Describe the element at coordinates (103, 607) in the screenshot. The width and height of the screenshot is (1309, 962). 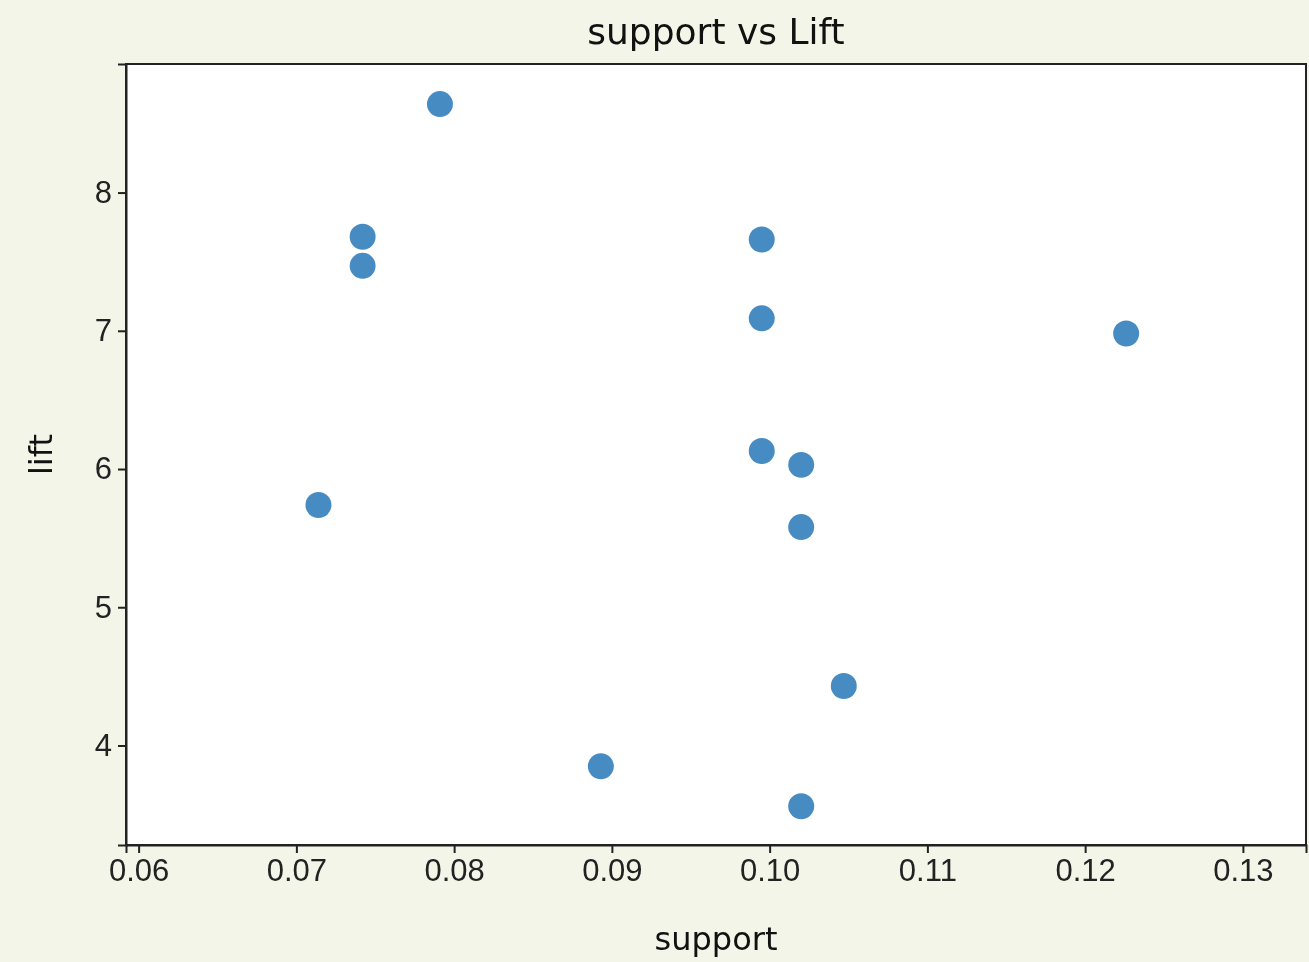
I see `y-tick-label: 5` at that location.